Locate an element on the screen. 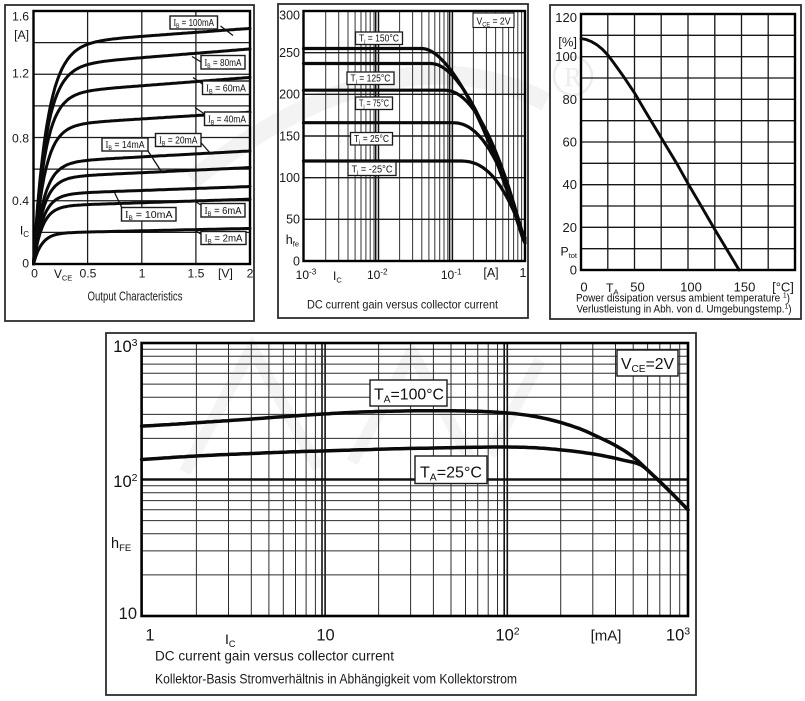  svg-text: 40 is located at coordinates (570, 184).